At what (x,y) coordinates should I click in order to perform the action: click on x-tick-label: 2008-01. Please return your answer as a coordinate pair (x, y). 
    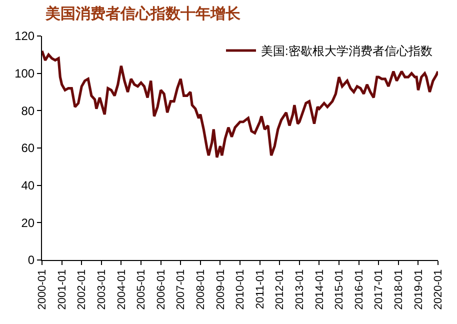
    Looking at the image, I should click on (200, 289).